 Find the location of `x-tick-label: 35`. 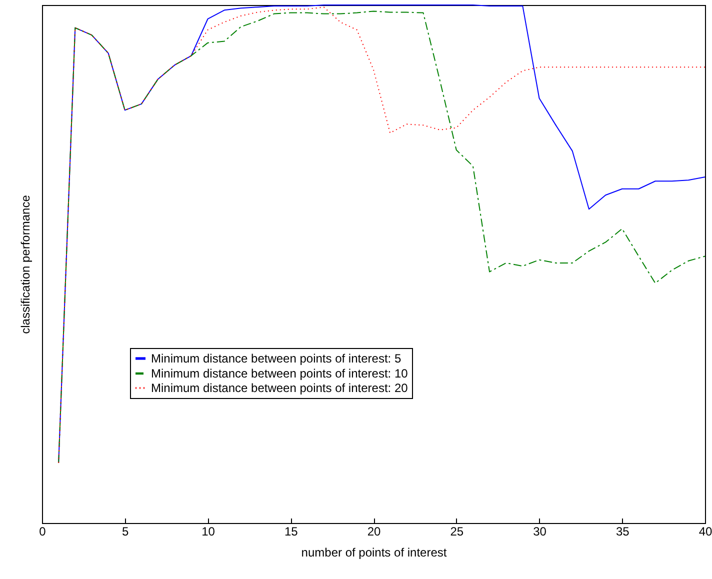

x-tick-label: 35 is located at coordinates (623, 531).